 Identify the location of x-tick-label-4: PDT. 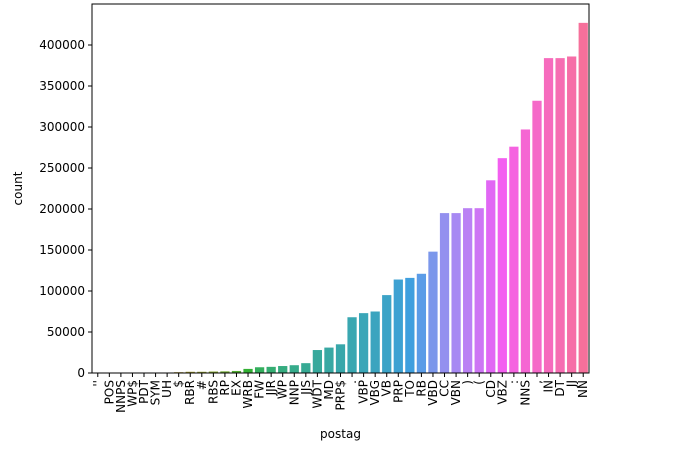
(144, 391).